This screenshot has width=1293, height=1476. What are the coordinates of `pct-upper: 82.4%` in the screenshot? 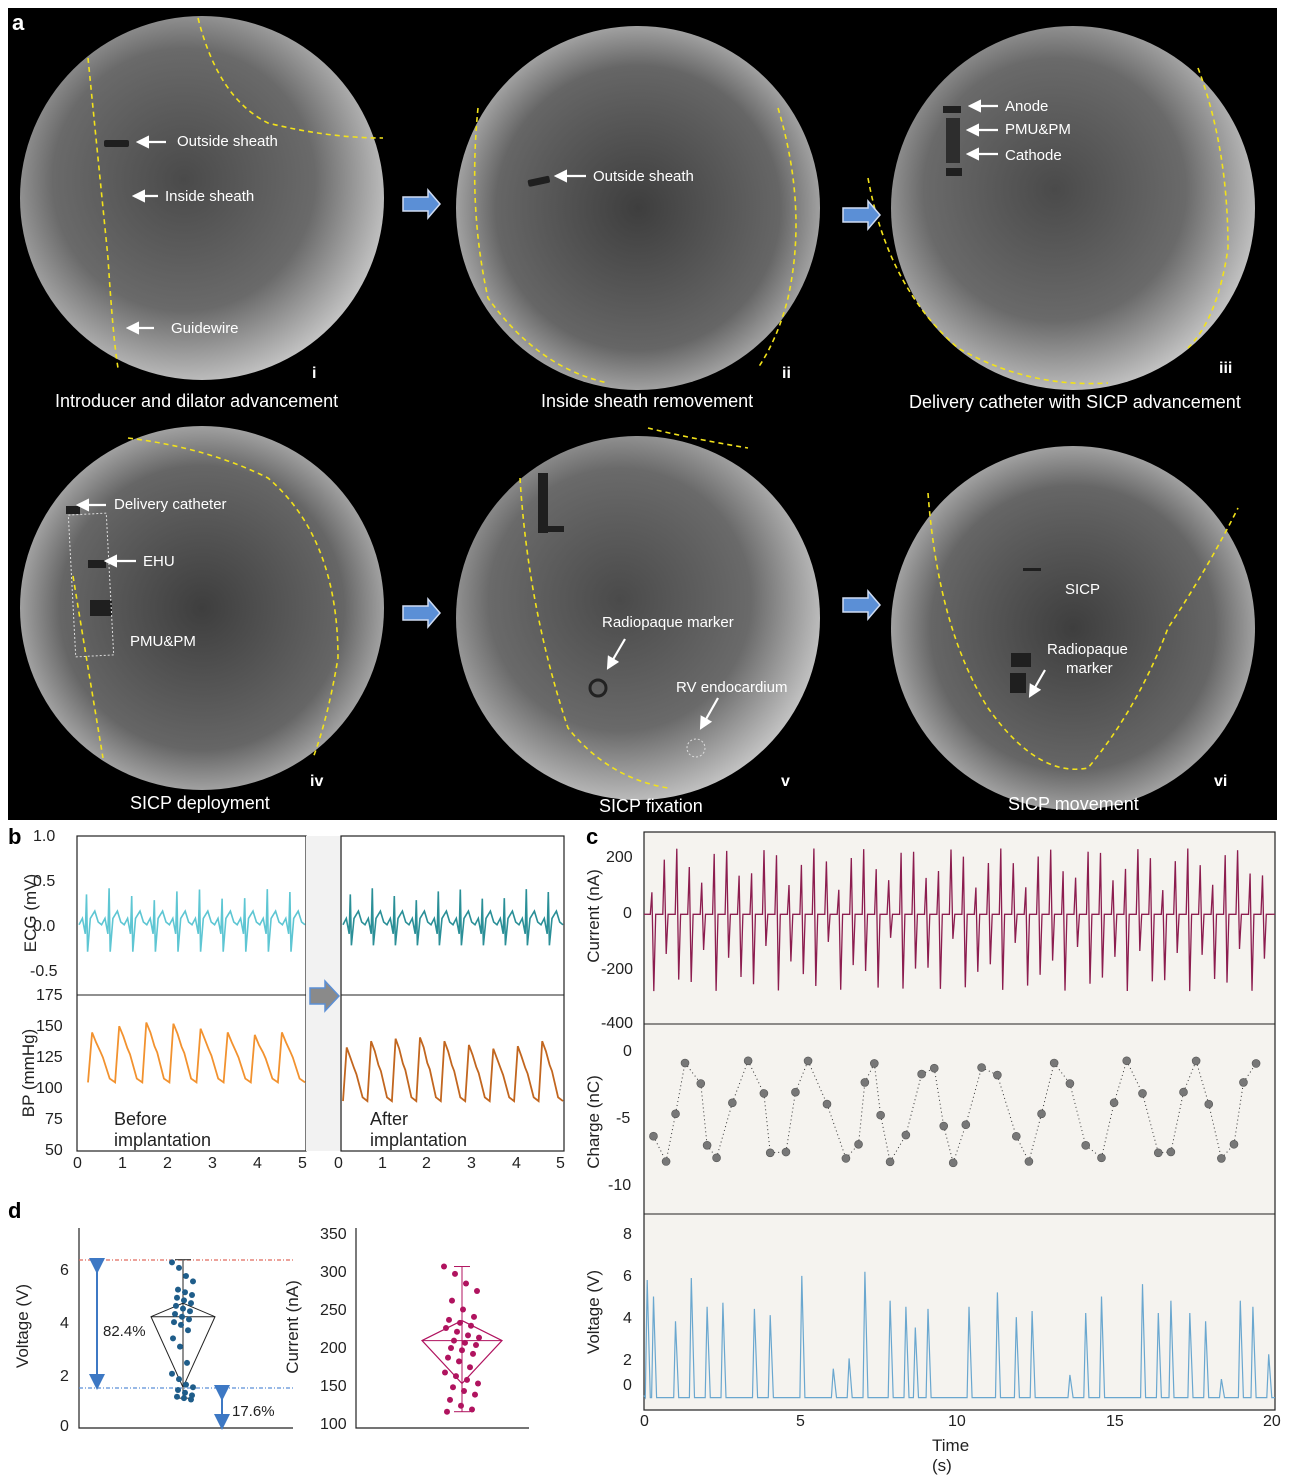 It's located at (124, 1331).